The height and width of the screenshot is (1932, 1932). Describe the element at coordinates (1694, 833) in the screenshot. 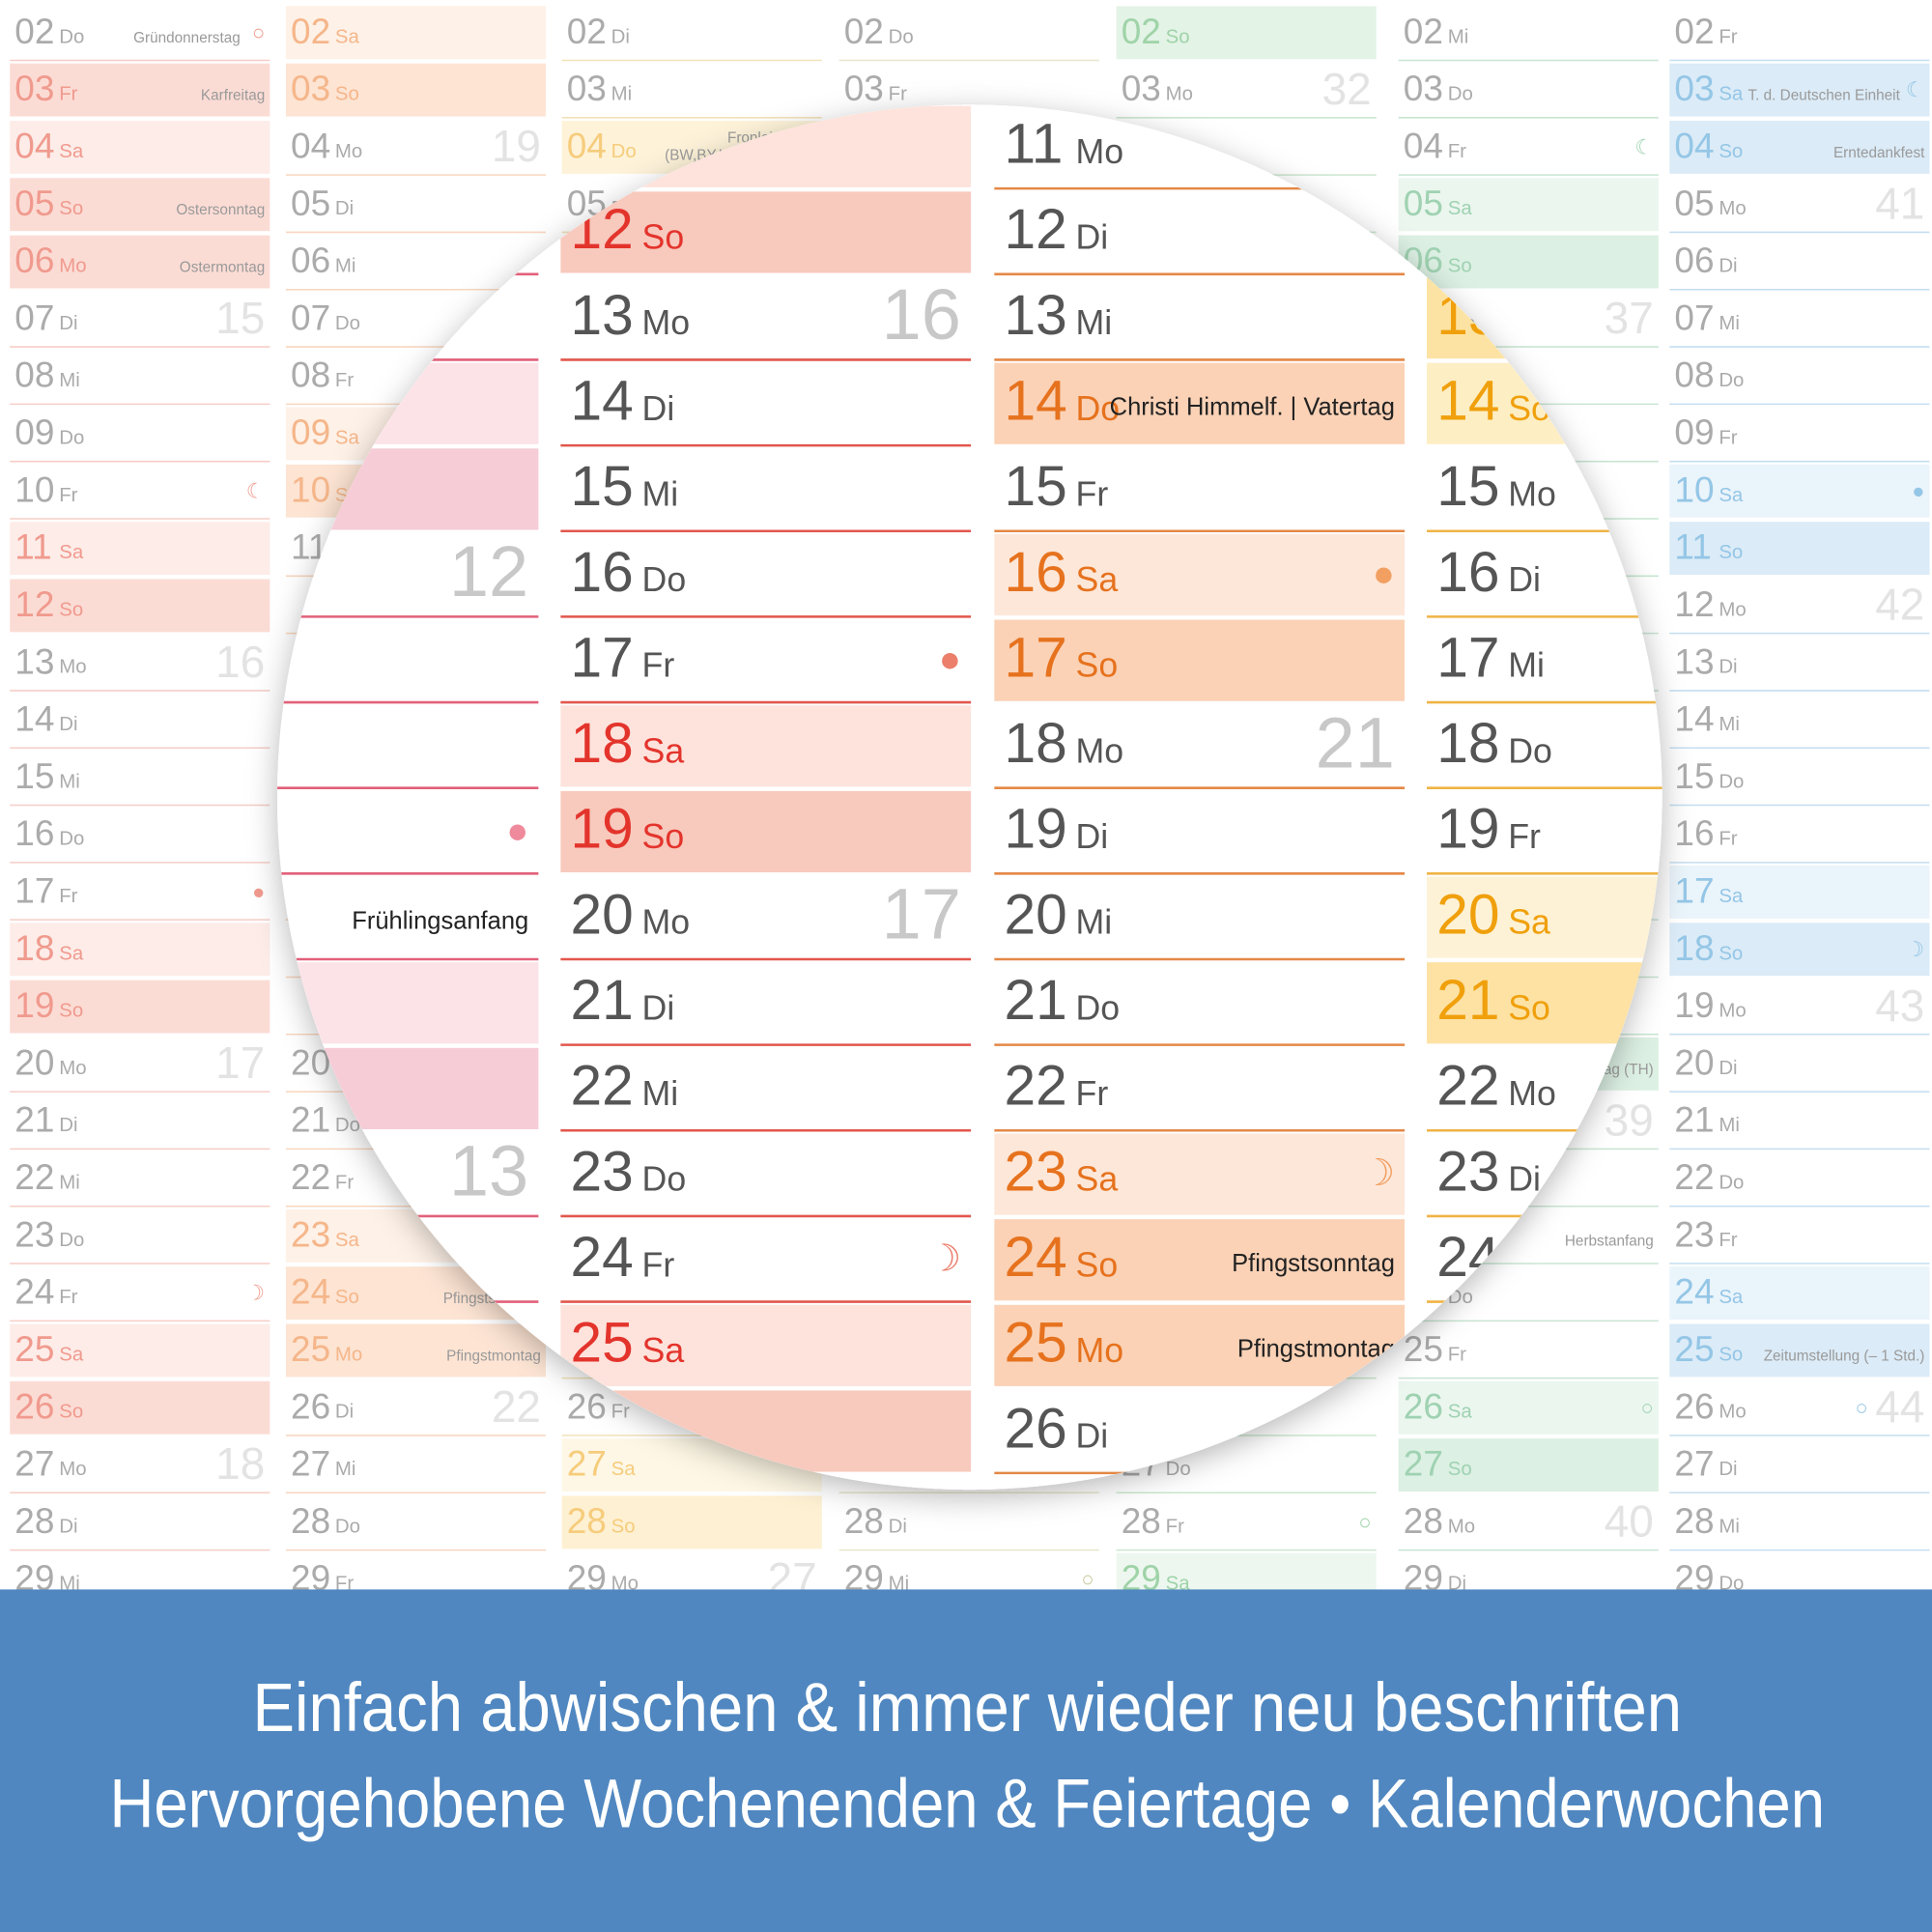

I see `day-number: 16` at that location.